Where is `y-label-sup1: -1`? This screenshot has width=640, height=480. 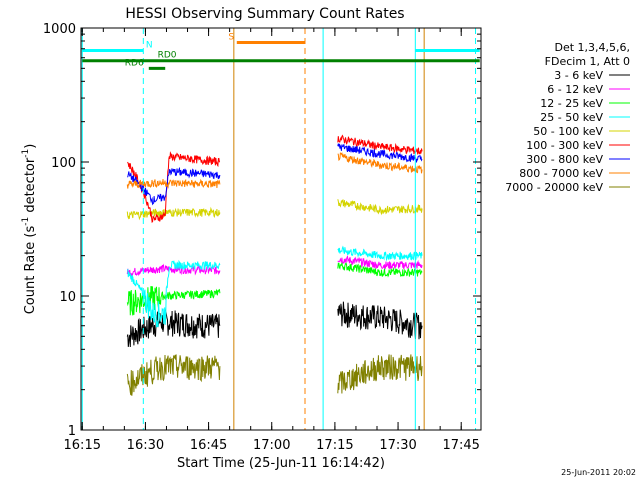
y-label-sup1: -1 is located at coordinates (26, 221).